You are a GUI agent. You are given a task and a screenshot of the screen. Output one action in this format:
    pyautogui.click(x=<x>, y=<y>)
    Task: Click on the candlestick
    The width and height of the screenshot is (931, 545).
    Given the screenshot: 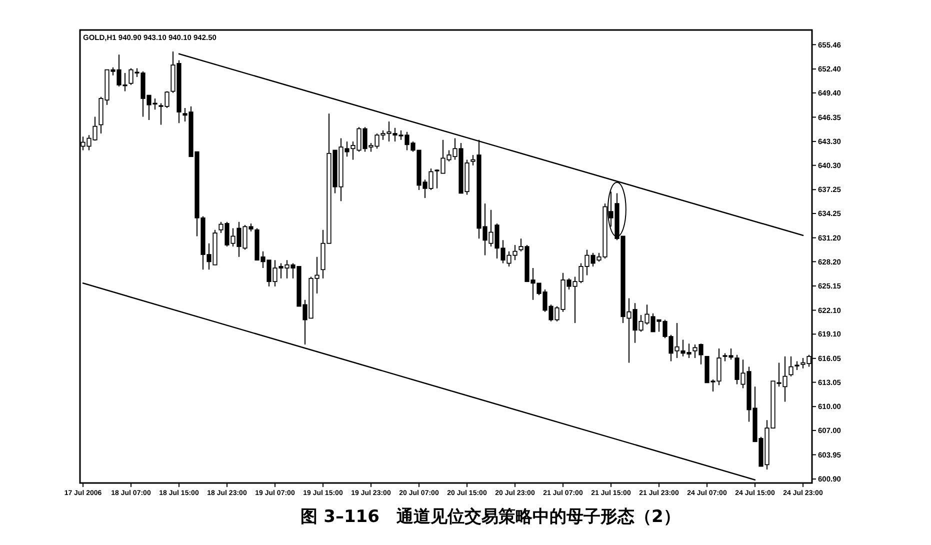 What is the action you would take?
    pyautogui.click(x=791, y=366)
    